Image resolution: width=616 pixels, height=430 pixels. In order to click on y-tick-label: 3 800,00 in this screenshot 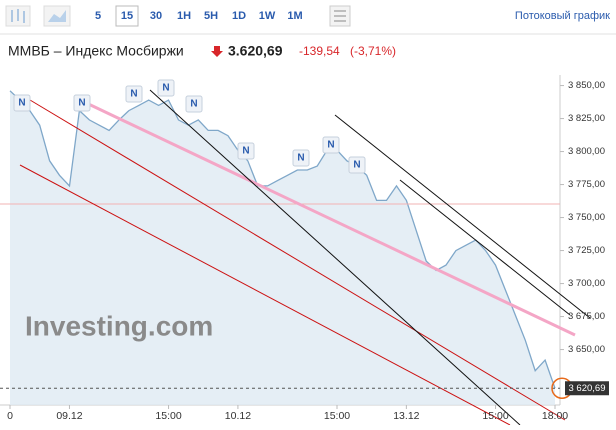, I will do `click(586, 151)`.